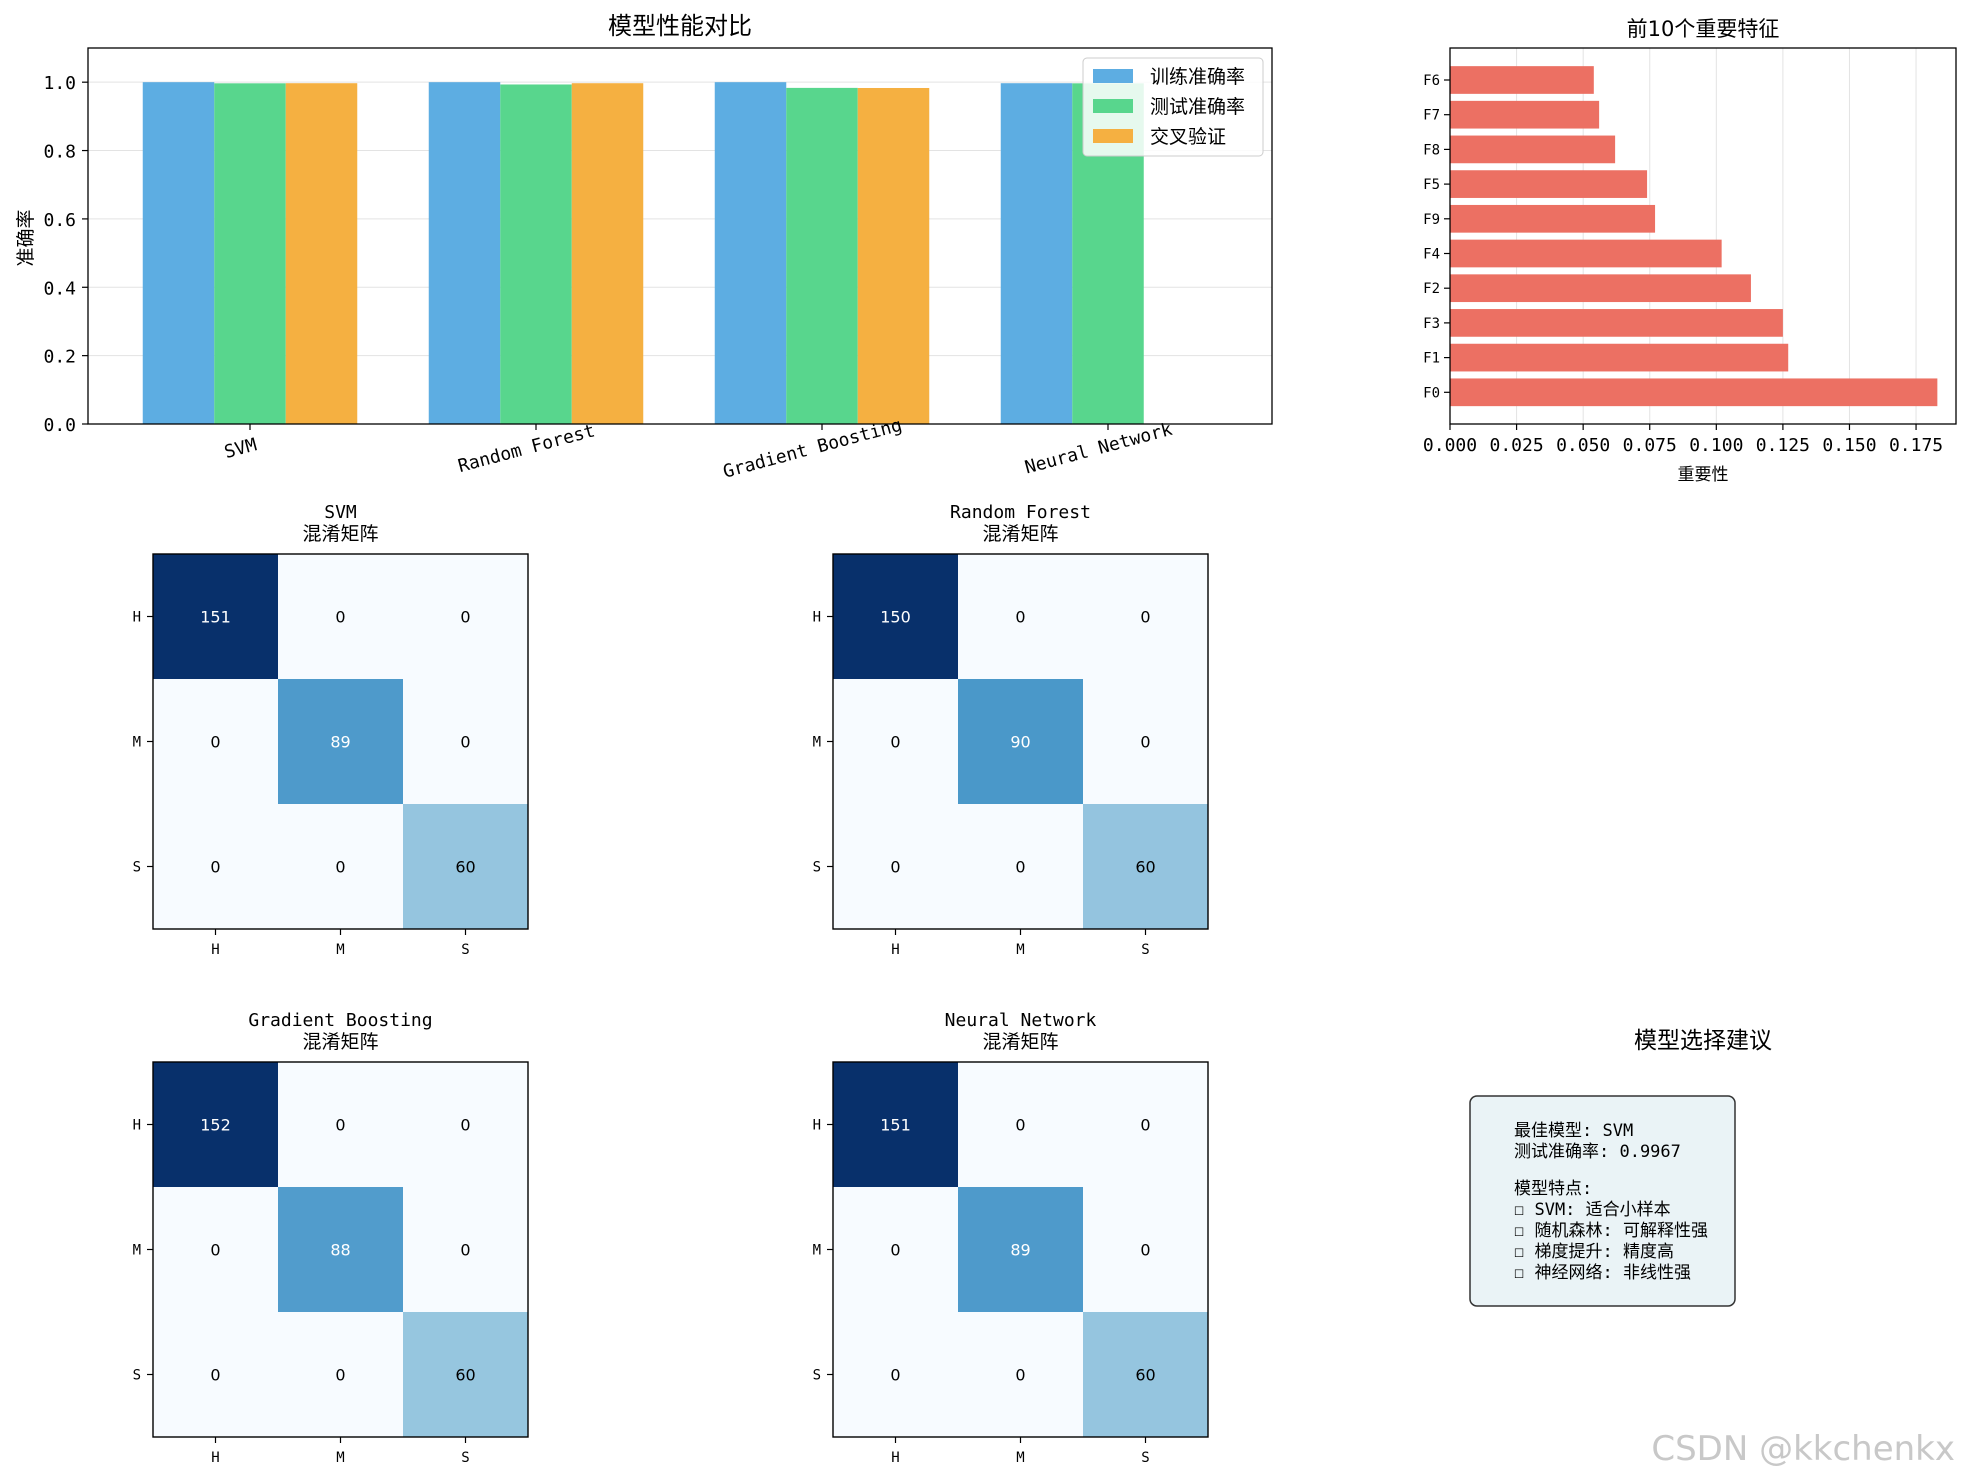 This screenshot has height=1479, width=1963. Describe the element at coordinates (1431, 359) in the screenshot. I see `feature-y-tick-label: F1` at that location.